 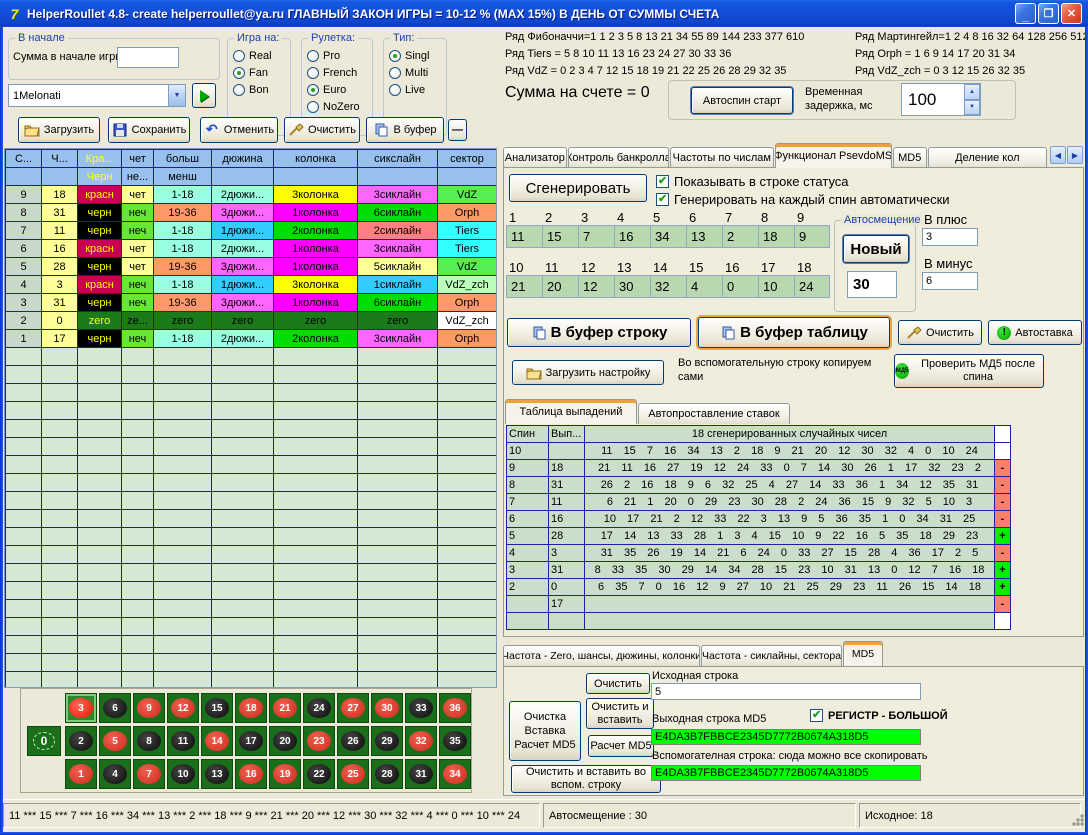 What do you see at coordinates (337, 106) in the screenshot?
I see `radio-option-nozero: NoZero` at bounding box center [337, 106].